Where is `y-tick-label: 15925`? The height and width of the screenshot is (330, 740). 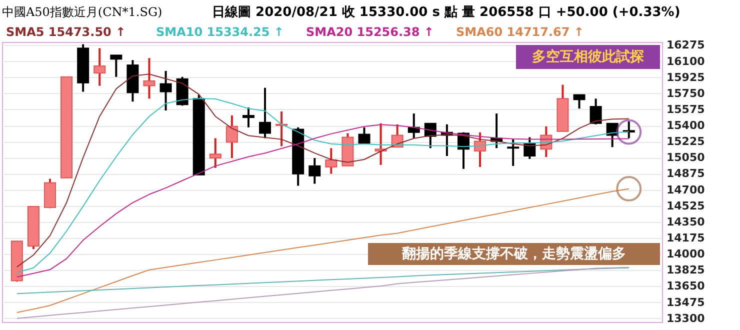 y-tick-label: 15925 is located at coordinates (685, 77).